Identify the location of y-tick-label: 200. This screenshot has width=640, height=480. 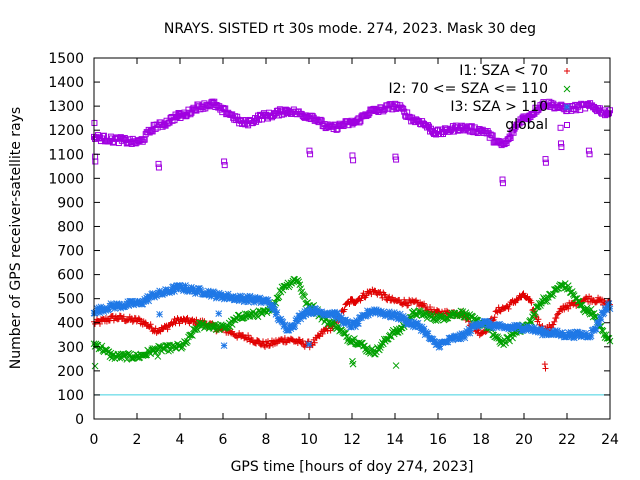
(70, 372).